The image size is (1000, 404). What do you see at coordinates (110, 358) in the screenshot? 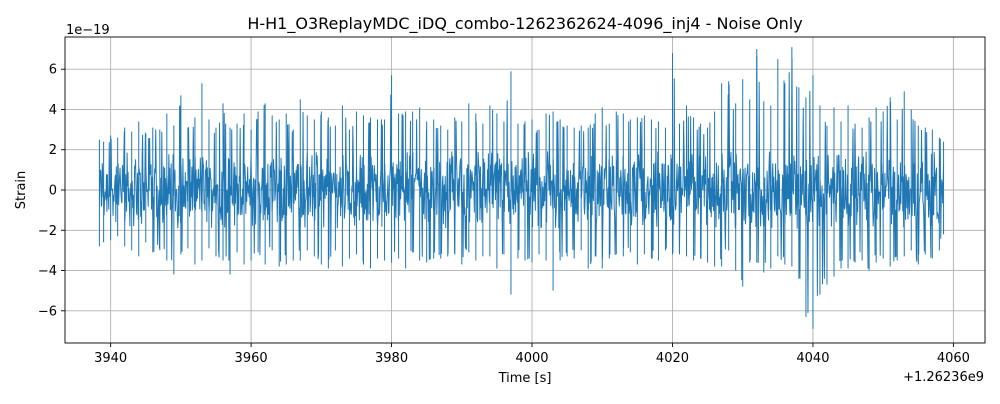
I see `x-tick-label: 3940` at bounding box center [110, 358].